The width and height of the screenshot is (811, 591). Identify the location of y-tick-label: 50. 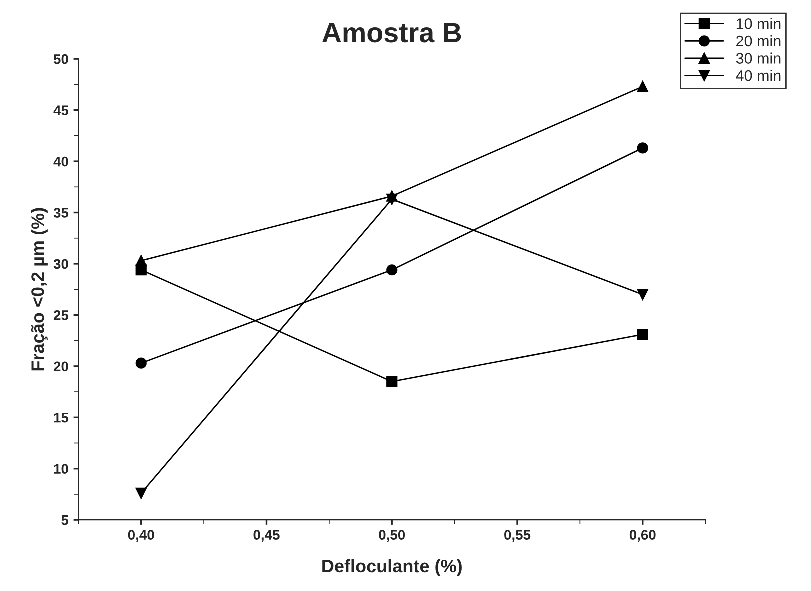
(61, 59).